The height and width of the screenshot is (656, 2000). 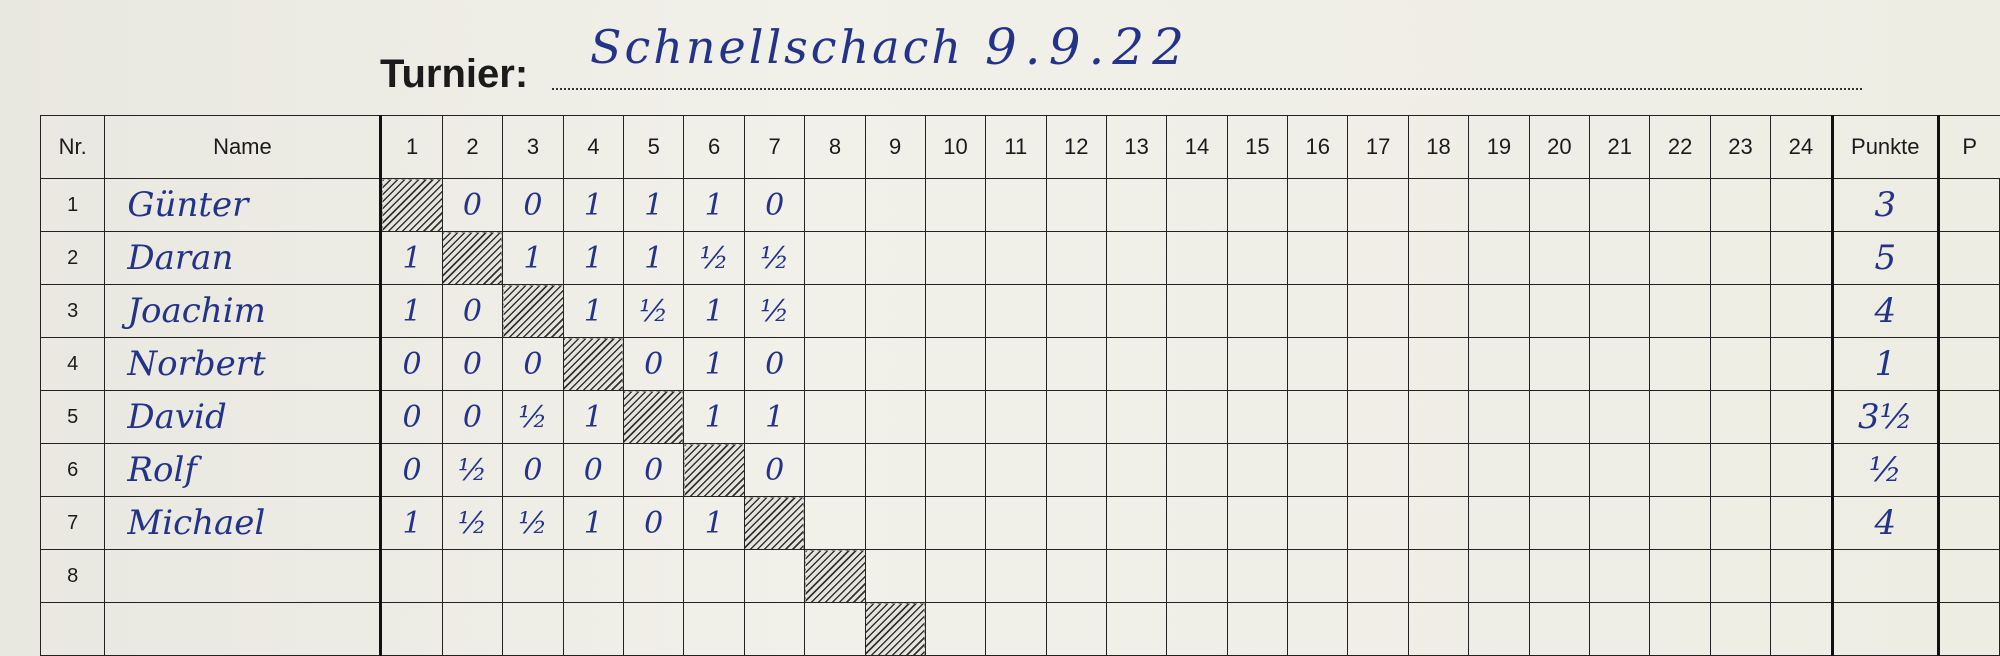 I want to click on header-round-5: 5, so click(x=653, y=147).